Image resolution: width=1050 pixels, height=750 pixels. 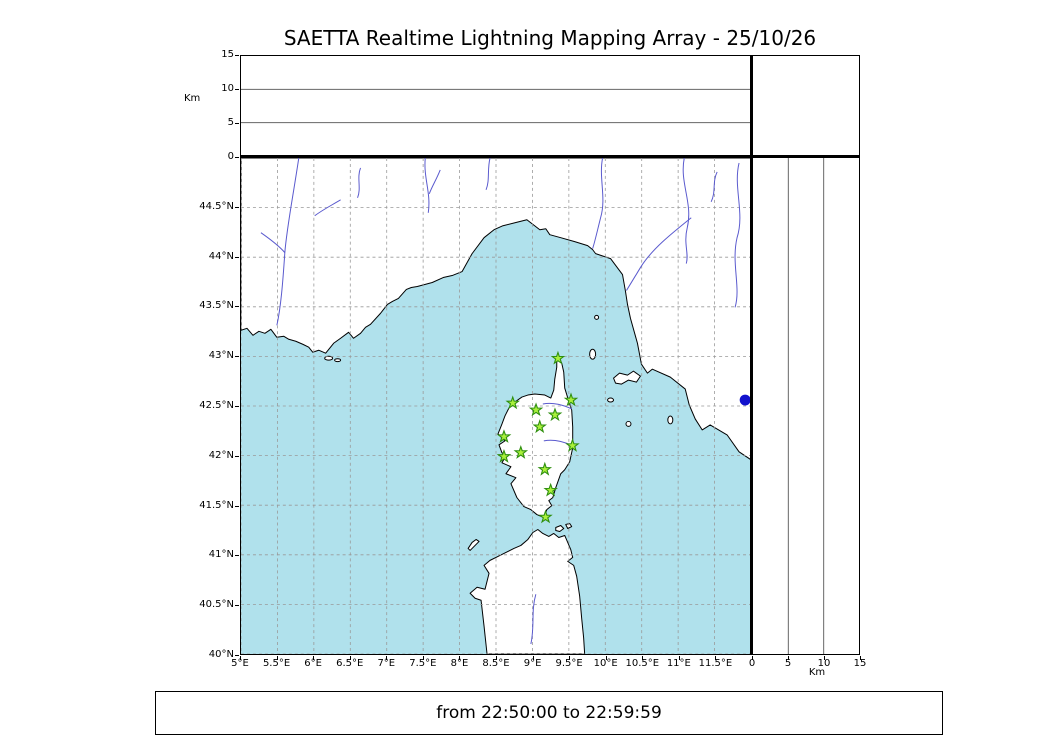 I want to click on altitude-tick-label-right: 10, so click(x=824, y=663).